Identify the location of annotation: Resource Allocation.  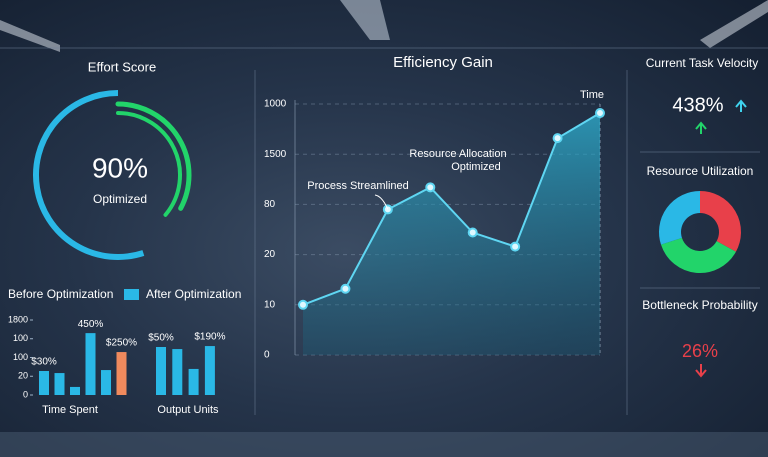
(457, 154).